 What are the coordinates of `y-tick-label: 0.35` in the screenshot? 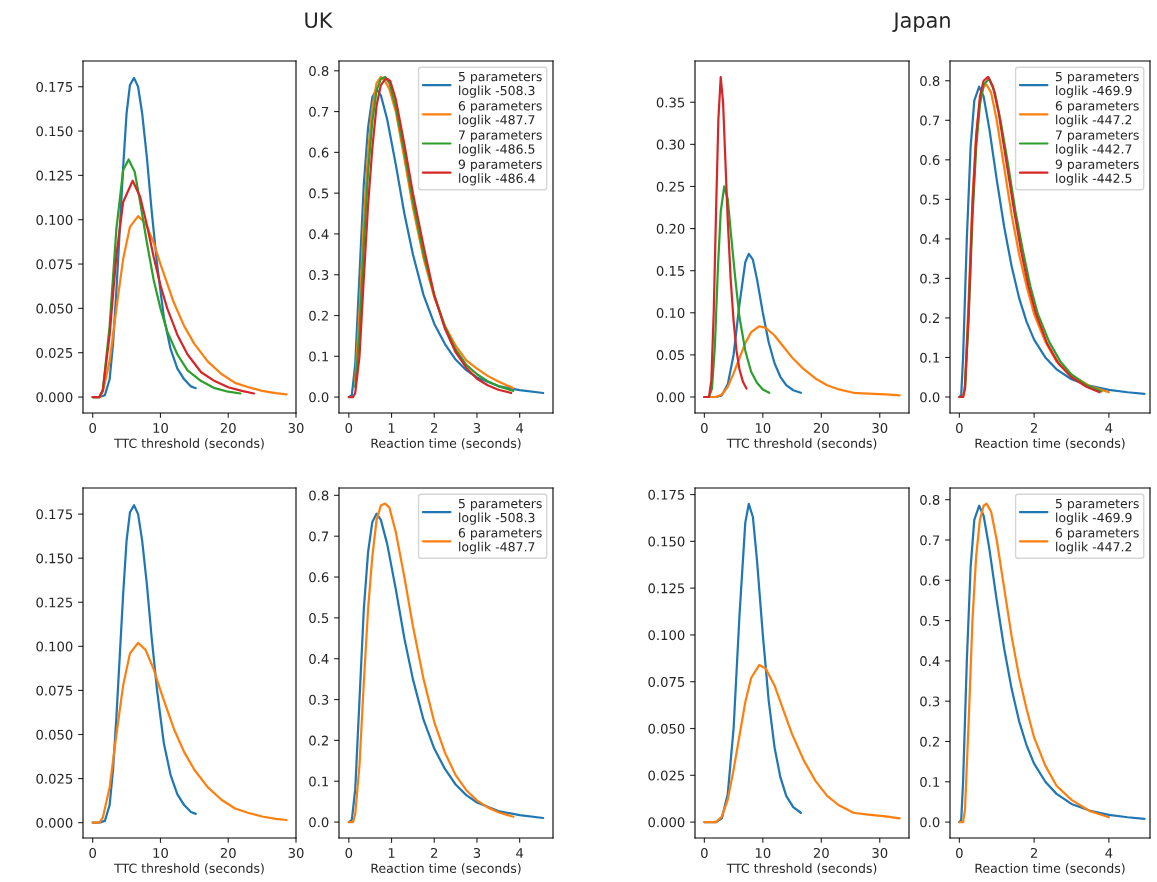 It's located at (670, 102).